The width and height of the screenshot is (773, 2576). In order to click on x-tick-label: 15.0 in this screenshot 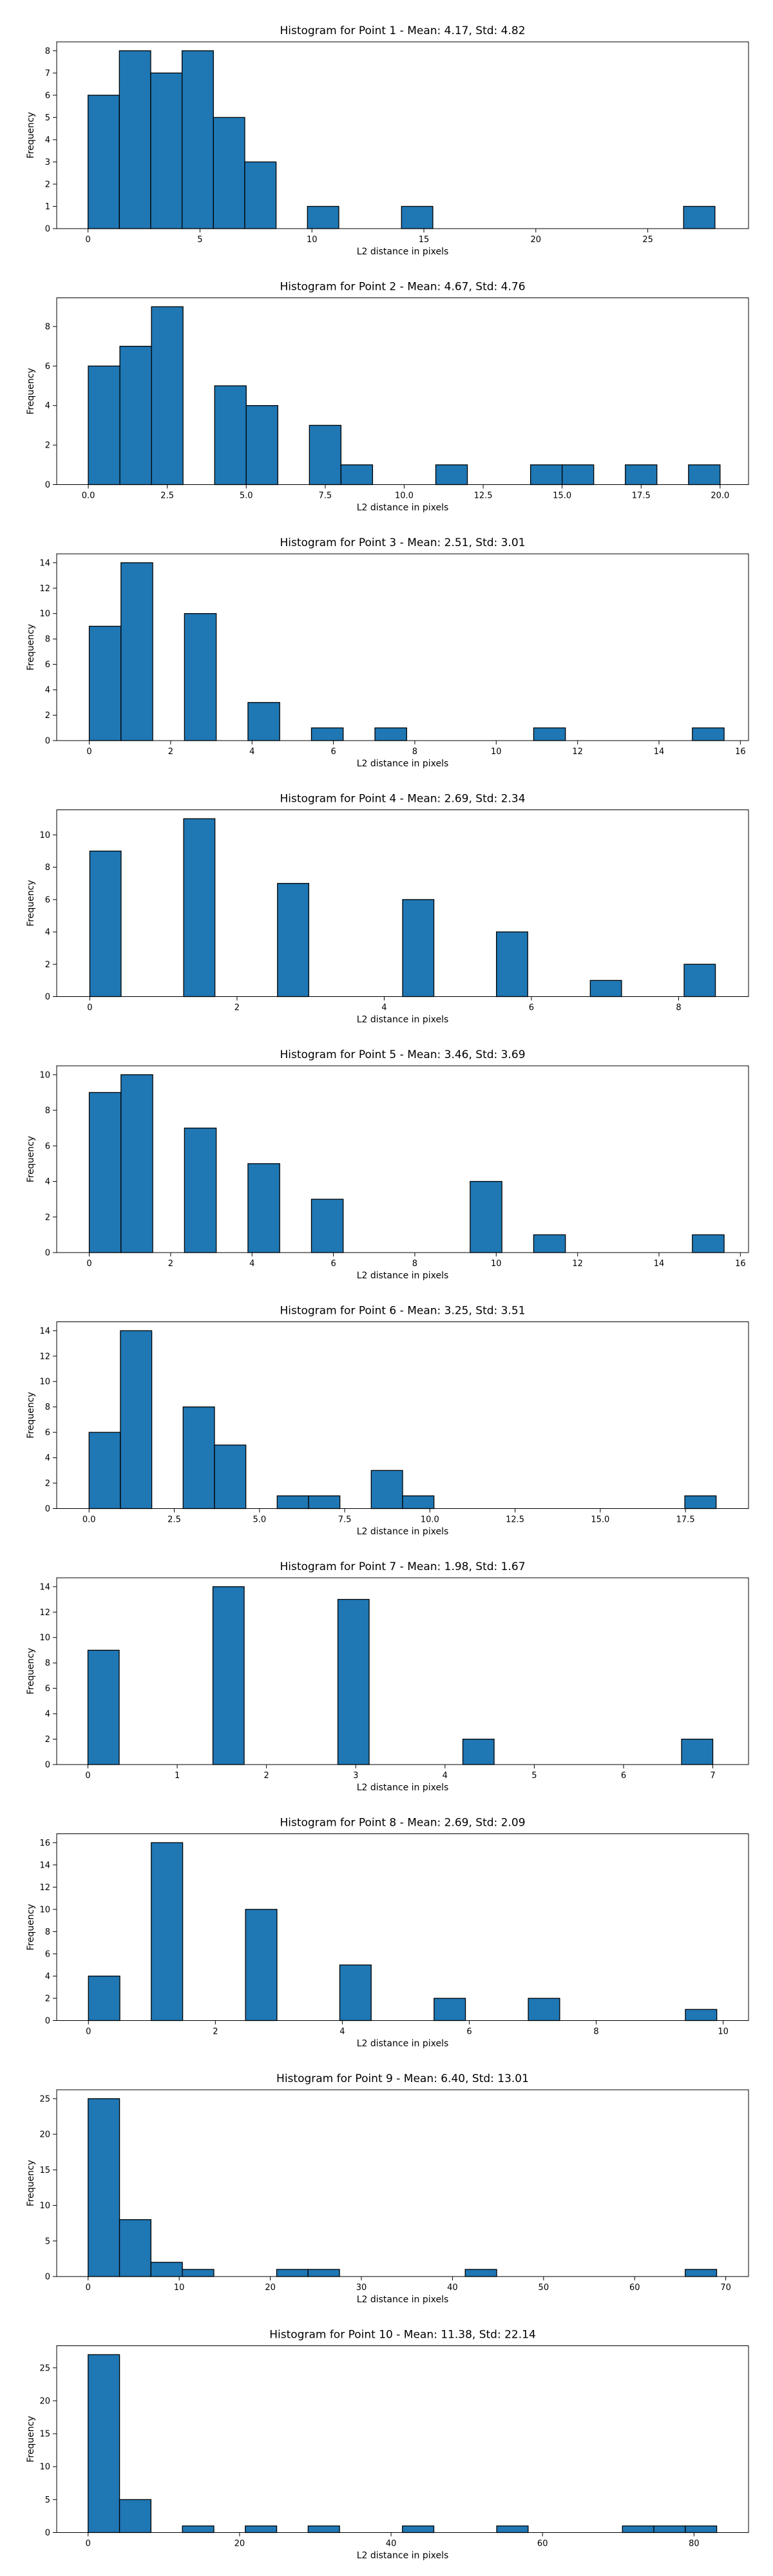, I will do `click(600, 1520)`.